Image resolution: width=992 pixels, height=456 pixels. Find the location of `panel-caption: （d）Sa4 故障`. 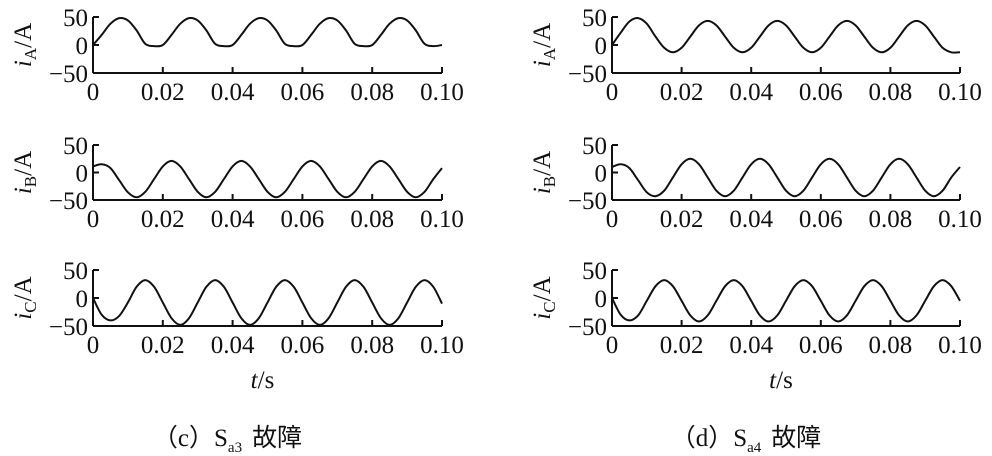

panel-caption: （d）Sa4 故障 is located at coordinates (746, 440).